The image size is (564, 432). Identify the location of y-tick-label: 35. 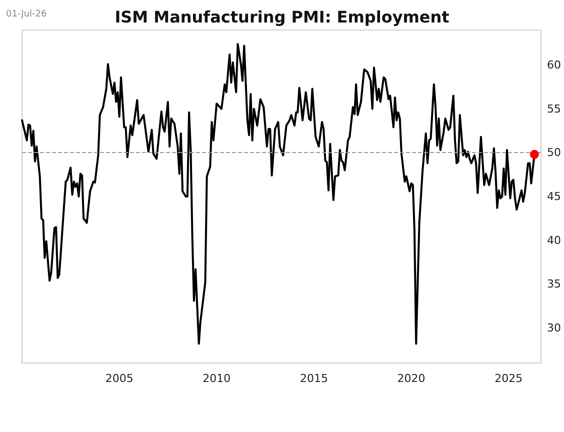
(554, 284).